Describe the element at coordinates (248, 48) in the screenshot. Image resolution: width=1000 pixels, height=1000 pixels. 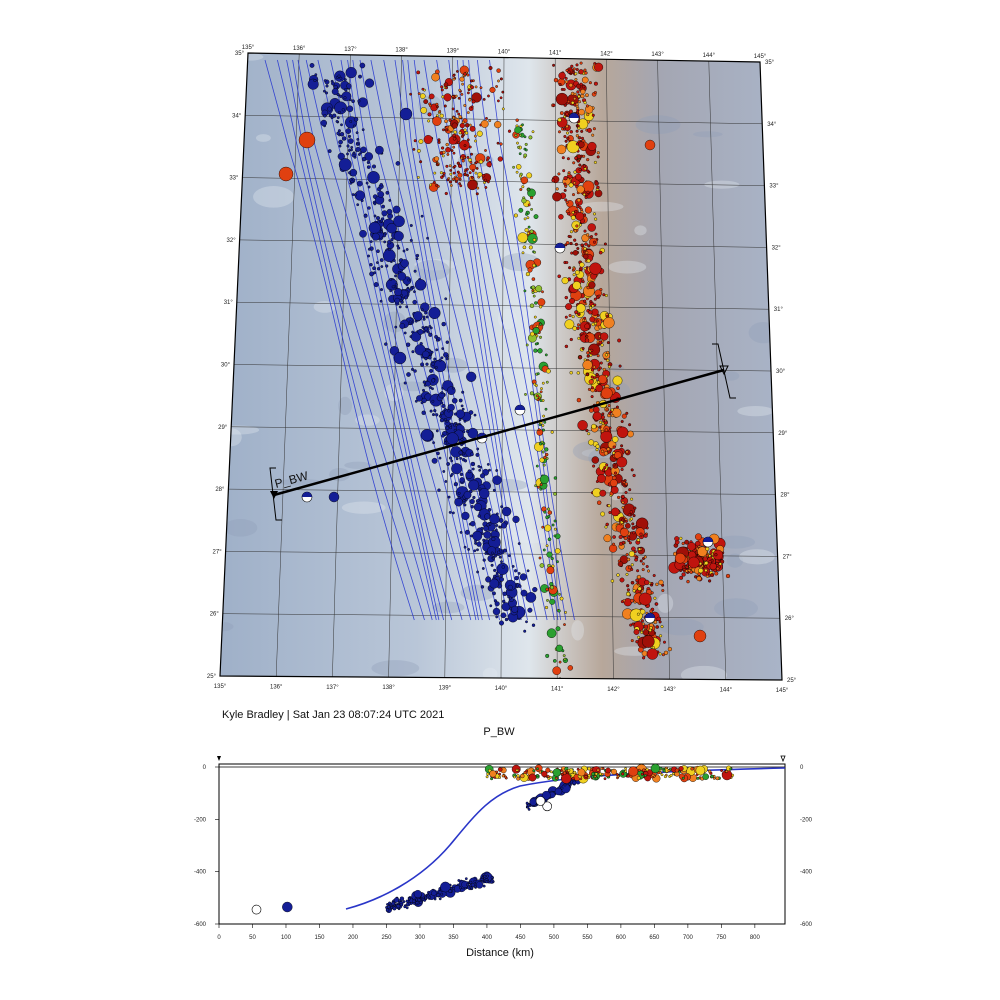
I see `lon-tick-top: 135°` at that location.